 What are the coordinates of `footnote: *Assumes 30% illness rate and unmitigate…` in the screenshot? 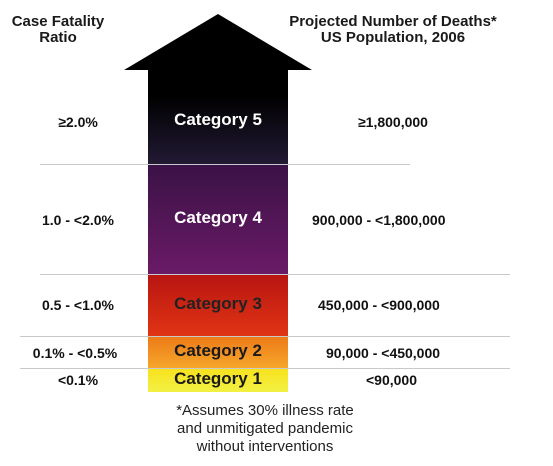 It's located at (265, 429).